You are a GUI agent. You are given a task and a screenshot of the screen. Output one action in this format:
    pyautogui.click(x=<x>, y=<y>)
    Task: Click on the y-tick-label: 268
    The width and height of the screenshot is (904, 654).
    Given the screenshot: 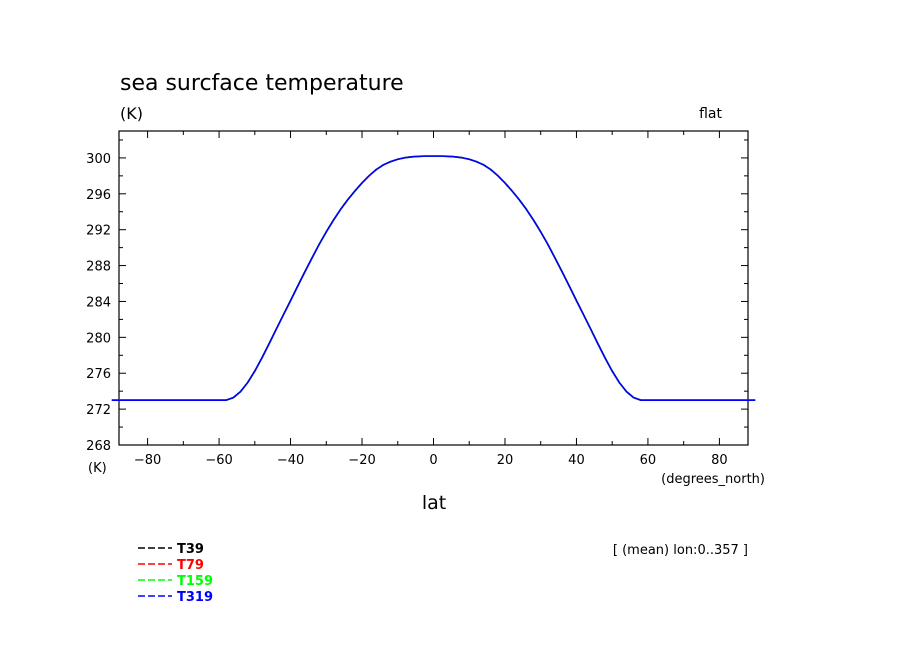 What is the action you would take?
    pyautogui.click(x=98, y=446)
    